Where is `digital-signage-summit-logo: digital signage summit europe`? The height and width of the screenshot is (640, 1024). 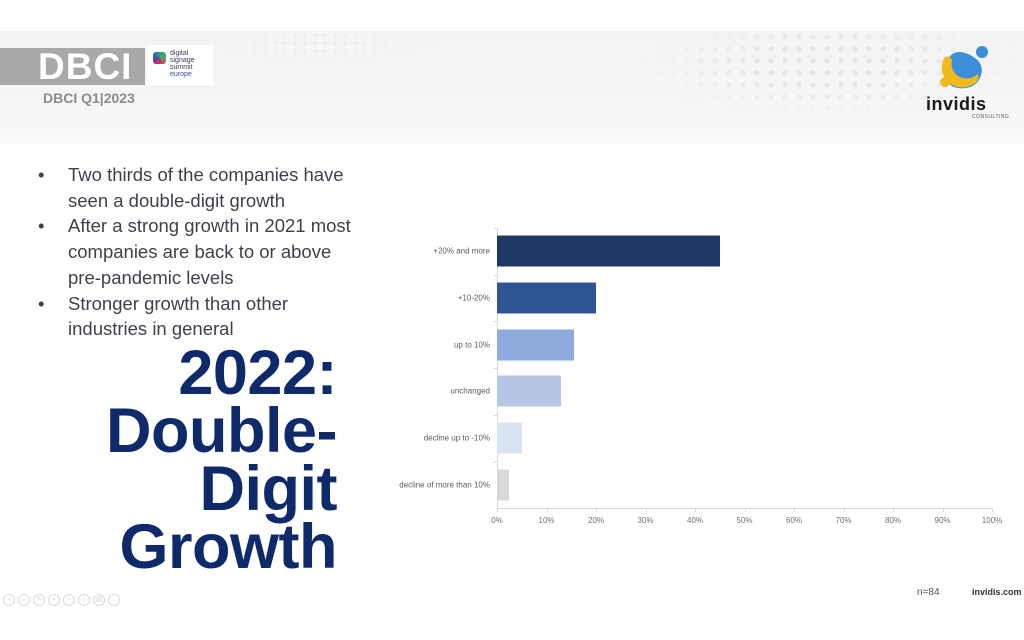
digital-signage-summit-logo: digital signage summit europe is located at coordinates (180, 65).